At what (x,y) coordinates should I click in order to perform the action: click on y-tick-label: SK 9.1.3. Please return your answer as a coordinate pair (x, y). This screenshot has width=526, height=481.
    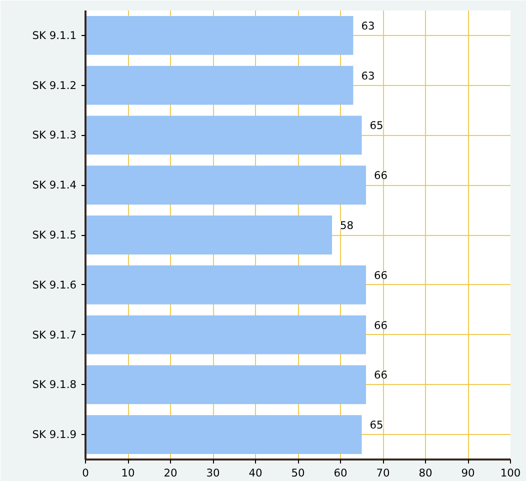
    Looking at the image, I should click on (54, 135).